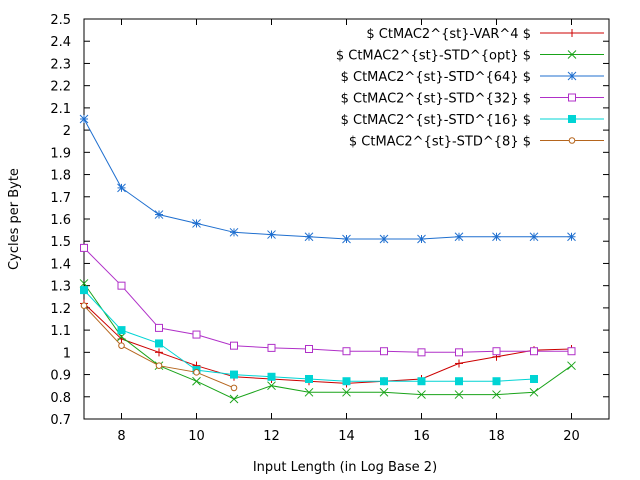 This screenshot has height=480, width=640. Describe the element at coordinates (60, 198) in the screenshot. I see `y-tick-label: 1.7` at that location.